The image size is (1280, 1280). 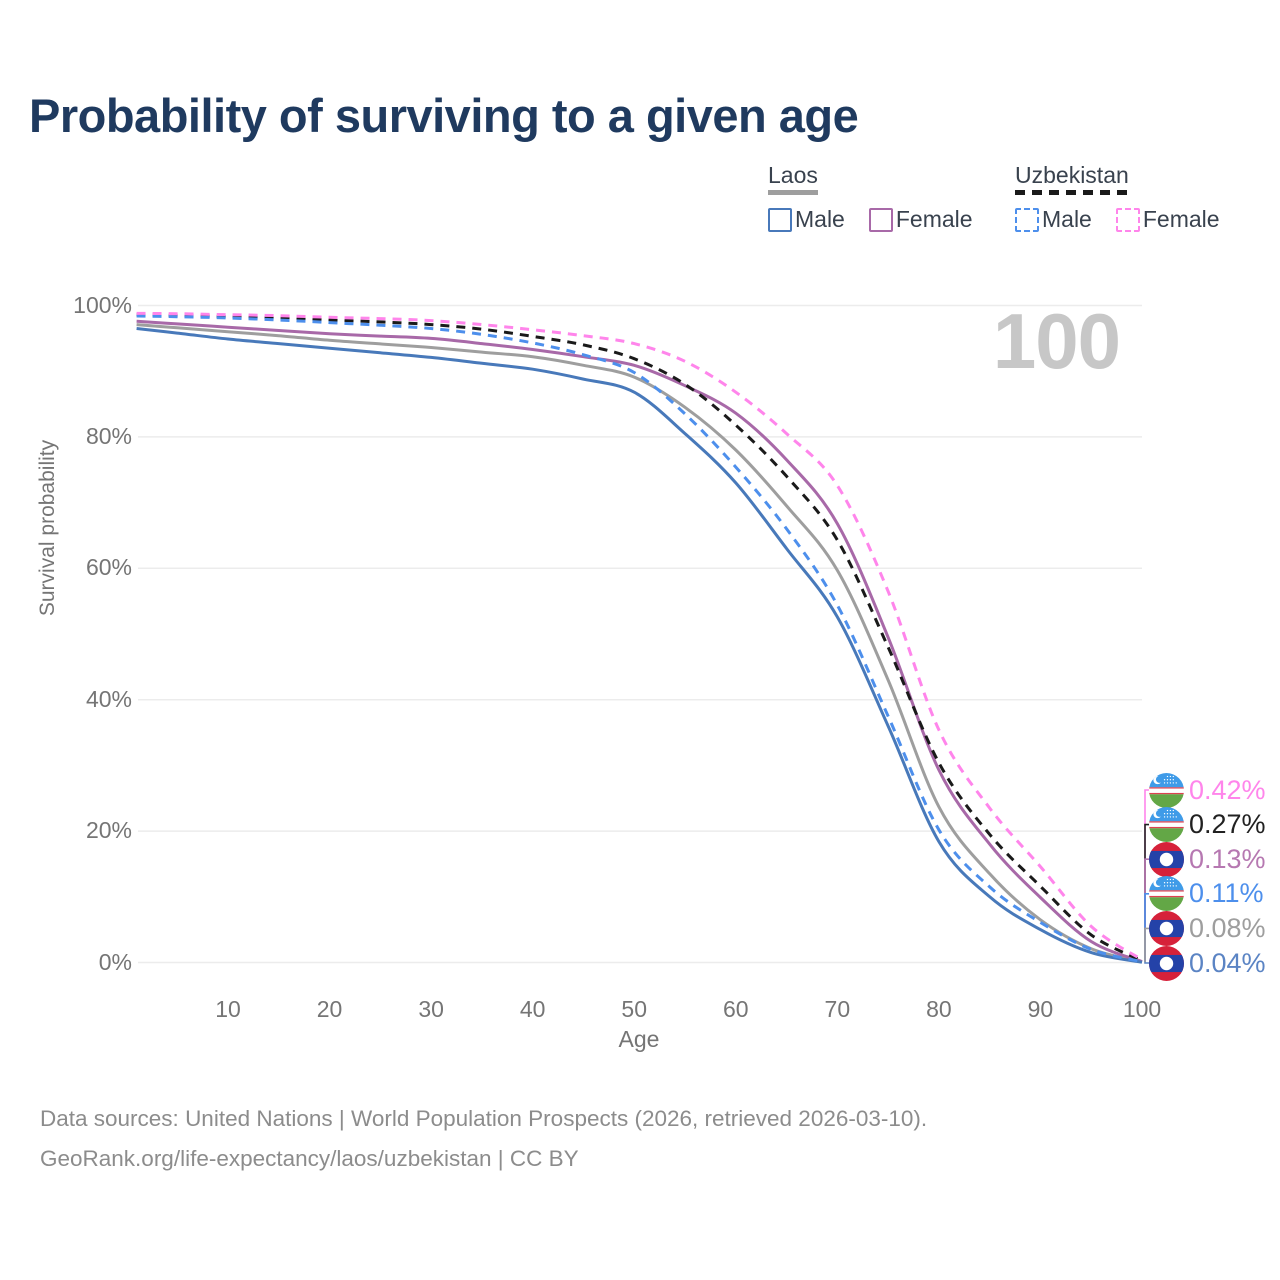 I want to click on x-tick-label: 90, so click(x=1040, y=1009).